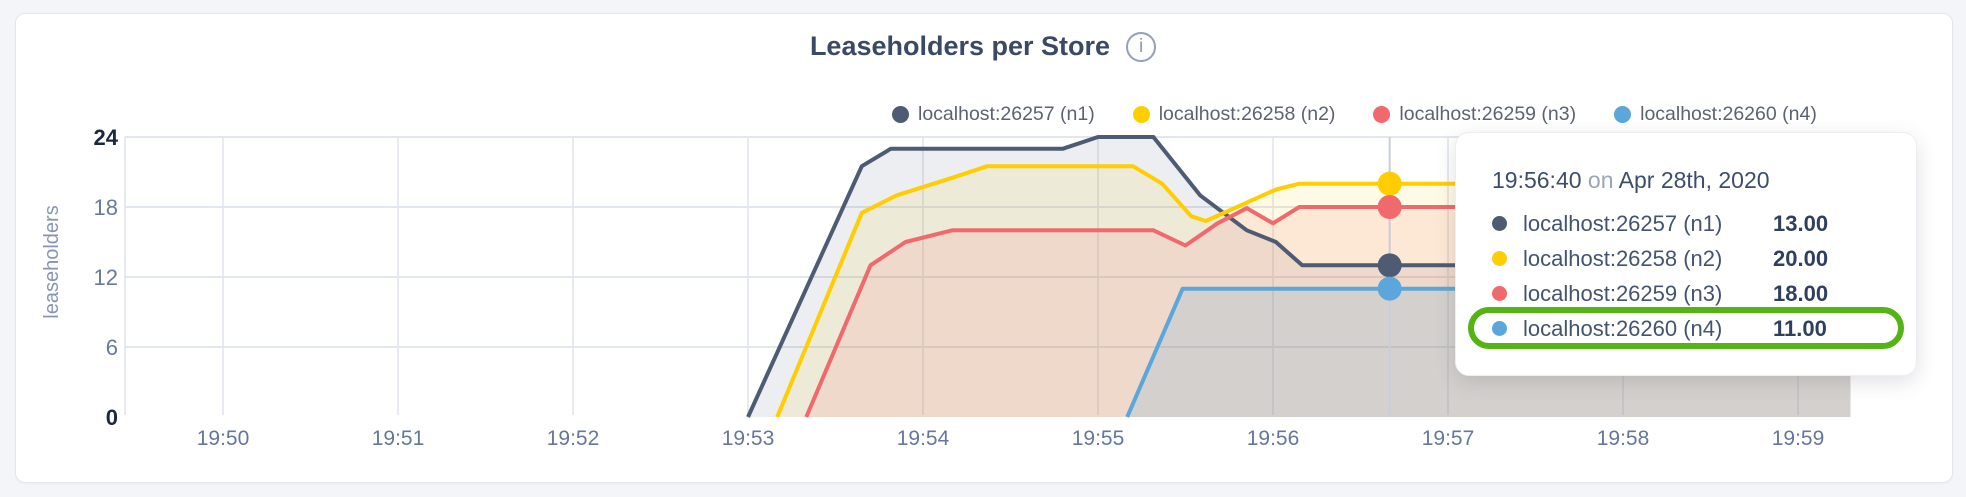 The height and width of the screenshot is (497, 1966). What do you see at coordinates (1623, 258) in the screenshot?
I see `tooltip-label-n2: localhost:26258 (n2)` at bounding box center [1623, 258].